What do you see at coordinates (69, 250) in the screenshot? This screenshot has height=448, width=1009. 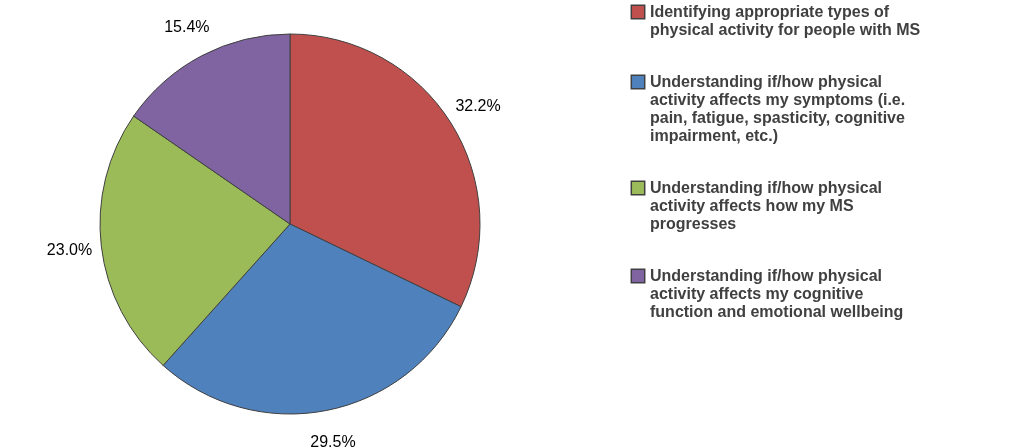 I see `data-label: 23.0%` at bounding box center [69, 250].